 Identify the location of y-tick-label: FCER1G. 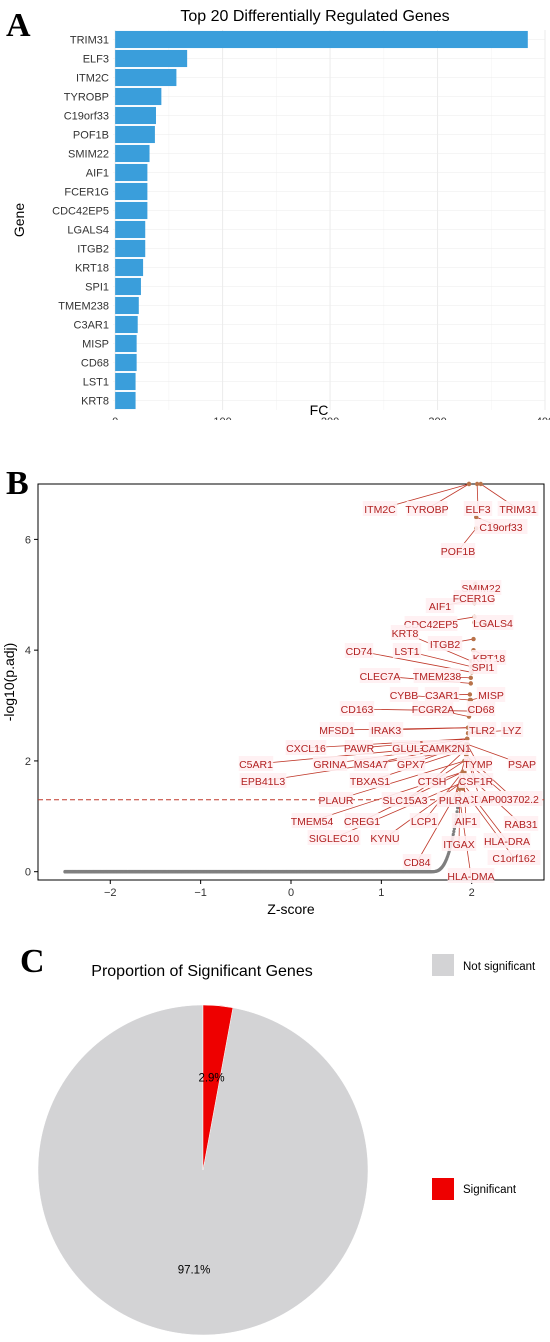
(86, 193).